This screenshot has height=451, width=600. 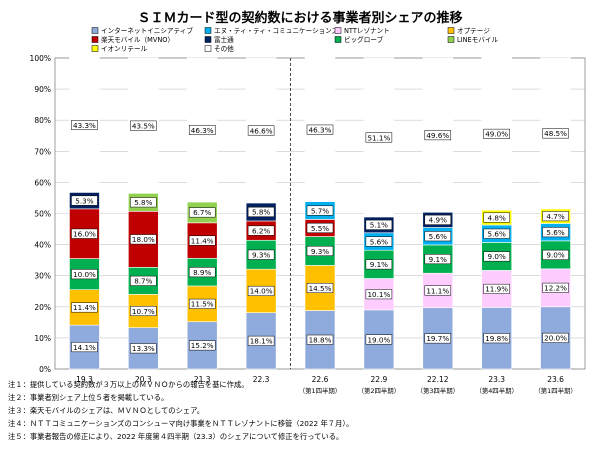 What do you see at coordinates (42, 182) in the screenshot?
I see `y-tick-label: 60%` at bounding box center [42, 182].